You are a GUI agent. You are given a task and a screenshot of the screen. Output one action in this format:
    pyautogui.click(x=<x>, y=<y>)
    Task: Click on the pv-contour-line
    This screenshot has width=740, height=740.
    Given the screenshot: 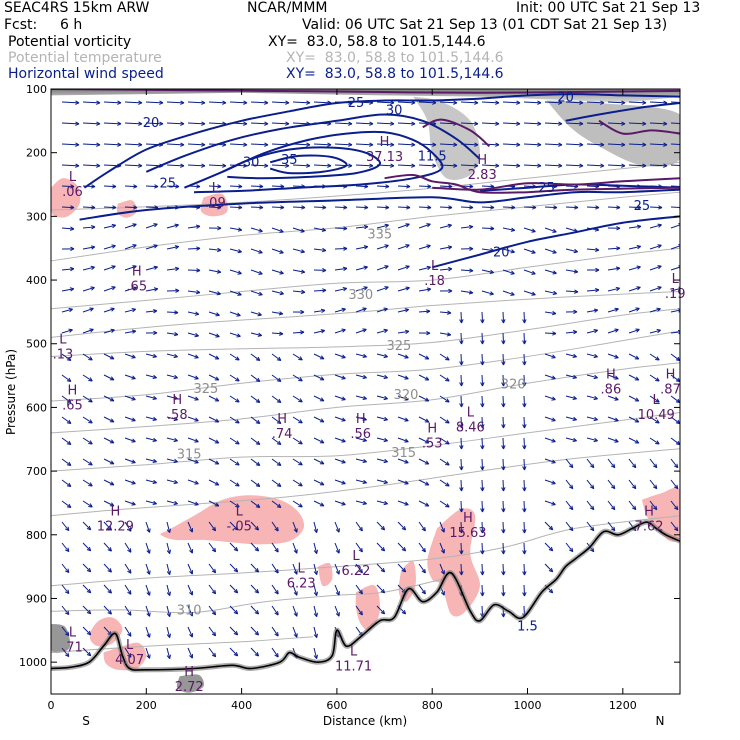 What is the action you would take?
    pyautogui.click(x=532, y=183)
    